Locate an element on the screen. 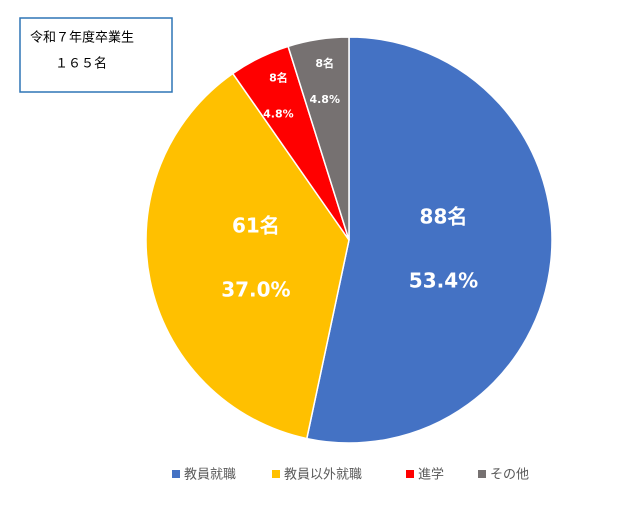 This screenshot has width=624, height=521. legend-label: その他 is located at coordinates (509, 475).